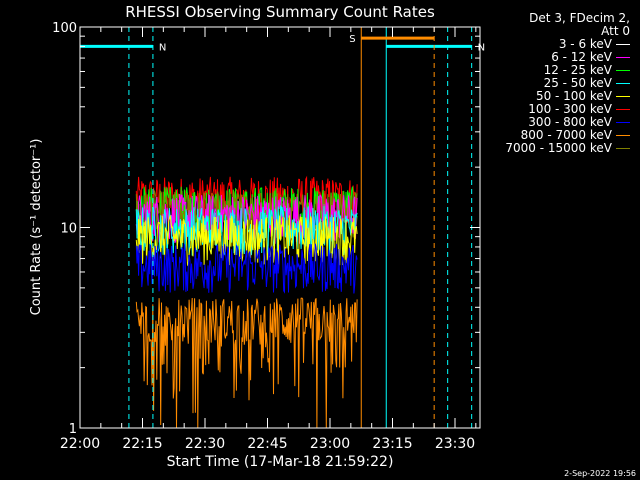  I want to click on x-tick-label-7: 23:30, so click(455, 444).